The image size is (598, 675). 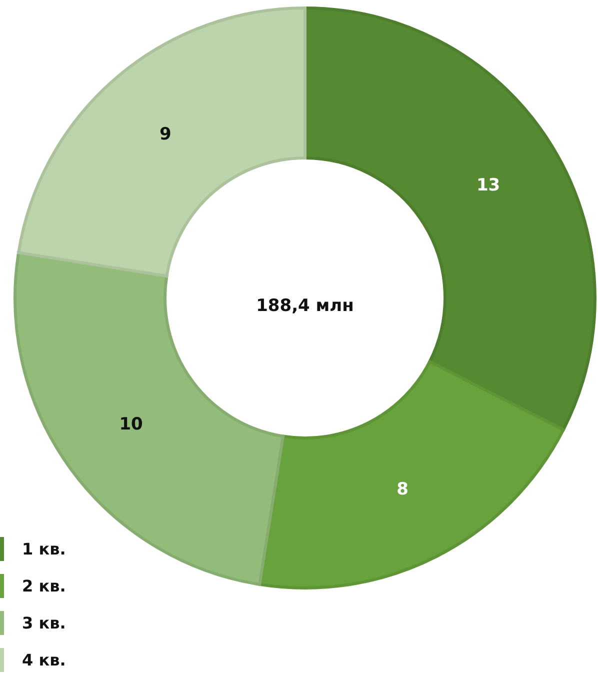 I want to click on legend-label: 2 кв., so click(x=44, y=586).